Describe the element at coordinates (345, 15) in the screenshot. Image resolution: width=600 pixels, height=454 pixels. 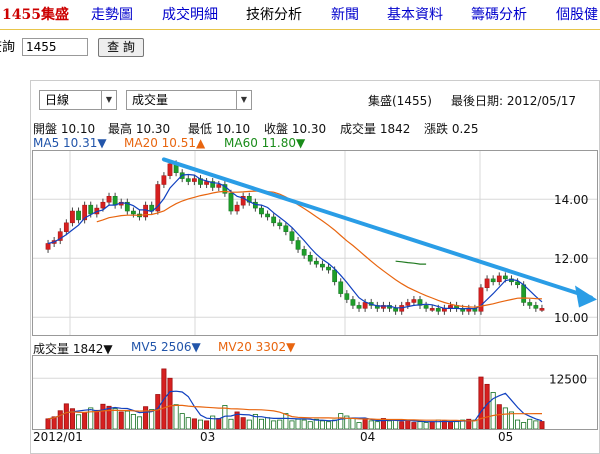
I see `nav-news-link: 新聞` at that location.